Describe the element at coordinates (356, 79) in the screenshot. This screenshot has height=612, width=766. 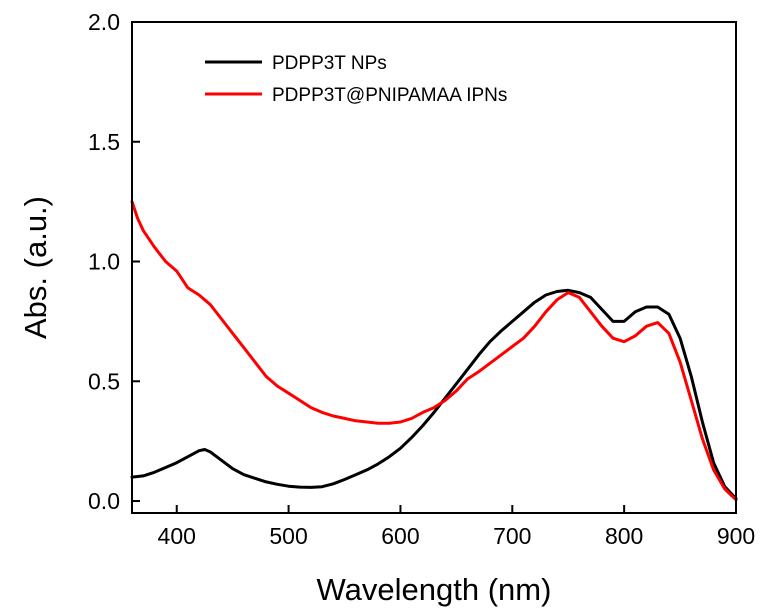
I see `legend: PDPP3T NPs PDPP3T@PNIPAMAA IPNs` at that location.